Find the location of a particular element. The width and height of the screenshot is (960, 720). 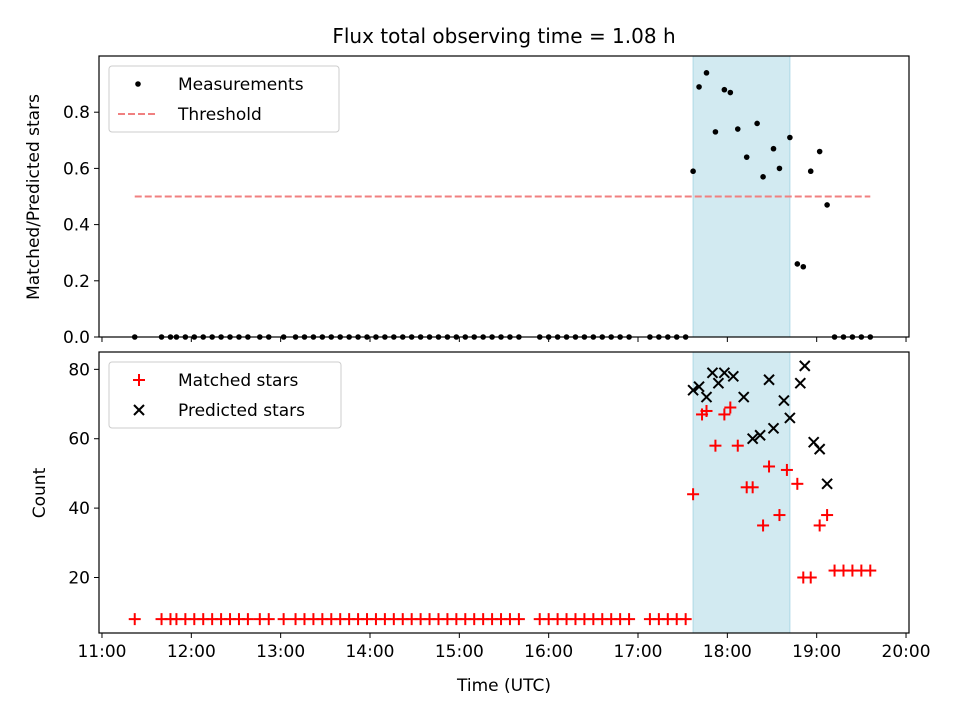

legend-matched-label: Matched stars is located at coordinates (238, 381).